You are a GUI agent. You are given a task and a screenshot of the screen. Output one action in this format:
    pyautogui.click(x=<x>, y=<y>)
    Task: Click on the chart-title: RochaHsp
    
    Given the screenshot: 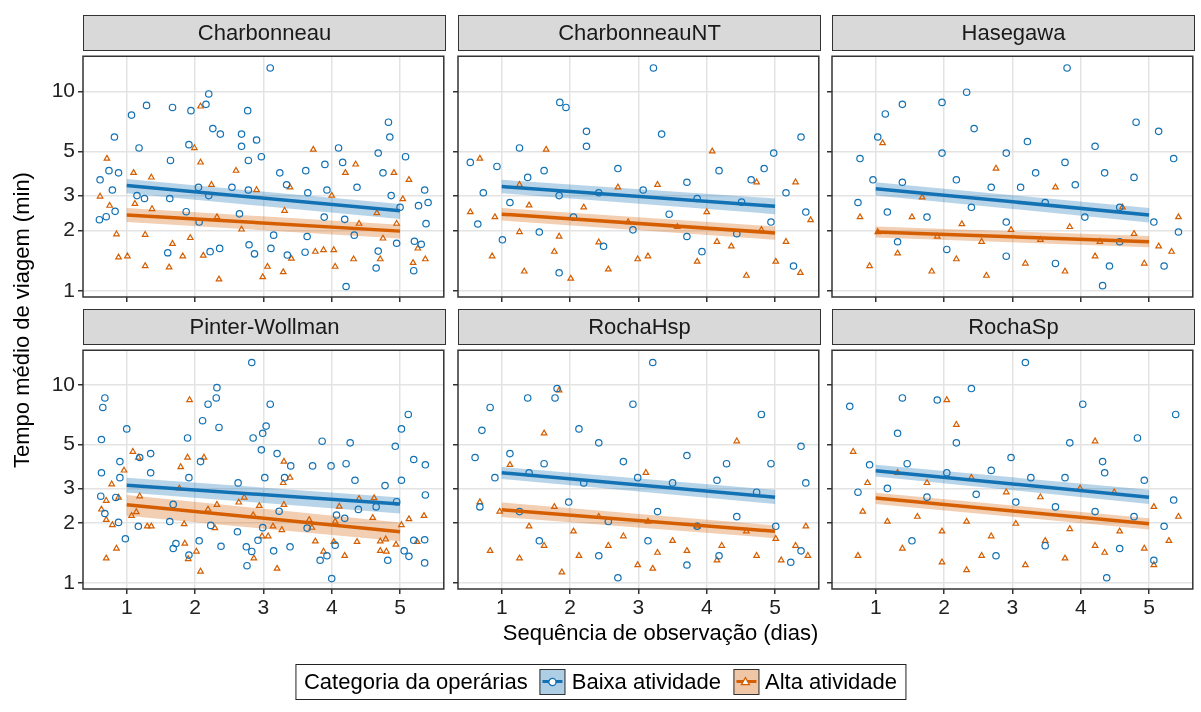 What is the action you would take?
    pyautogui.click(x=639, y=327)
    